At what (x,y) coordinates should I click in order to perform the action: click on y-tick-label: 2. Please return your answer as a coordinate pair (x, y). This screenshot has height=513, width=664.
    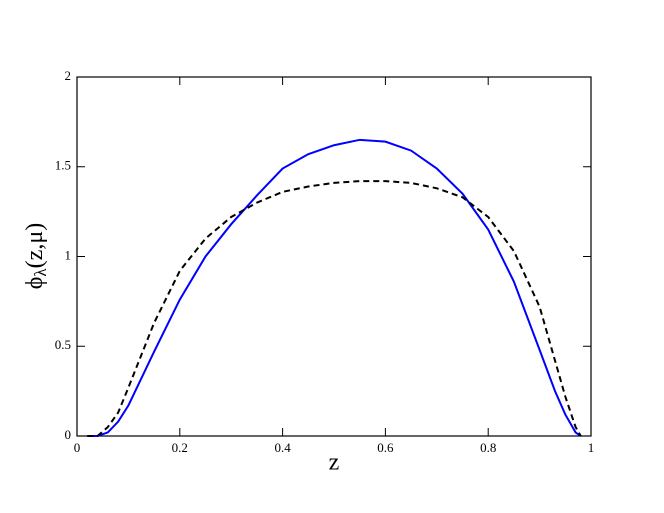
    Looking at the image, I should click on (68, 75).